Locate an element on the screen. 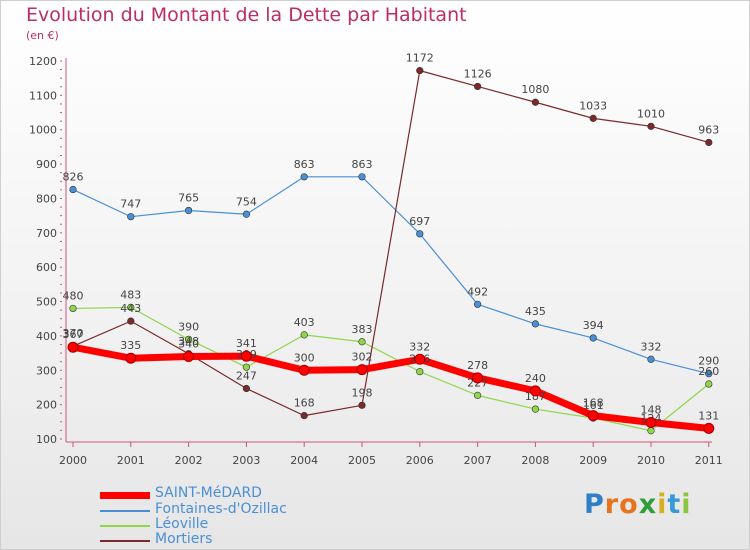 This screenshot has height=550, width=750. x-tick-label: 2002 is located at coordinates (189, 460).